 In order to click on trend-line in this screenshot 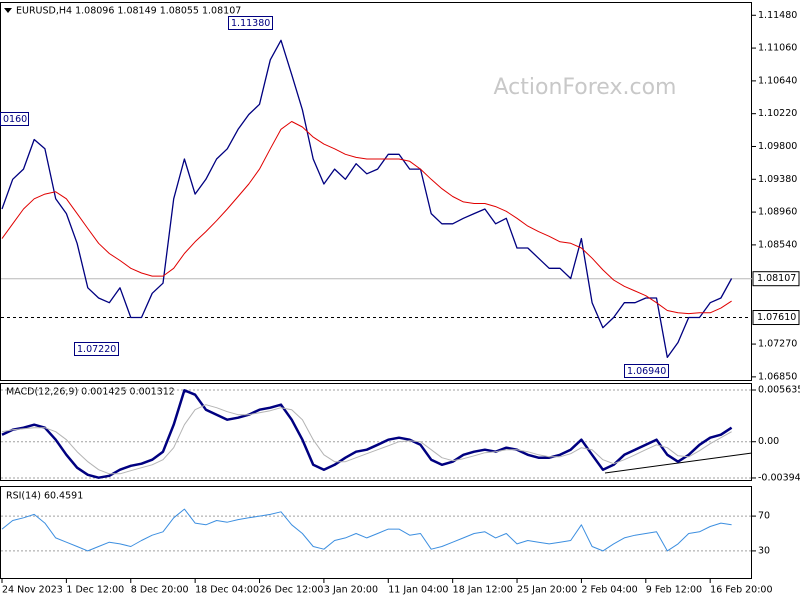, I will do `click(678, 463)`.